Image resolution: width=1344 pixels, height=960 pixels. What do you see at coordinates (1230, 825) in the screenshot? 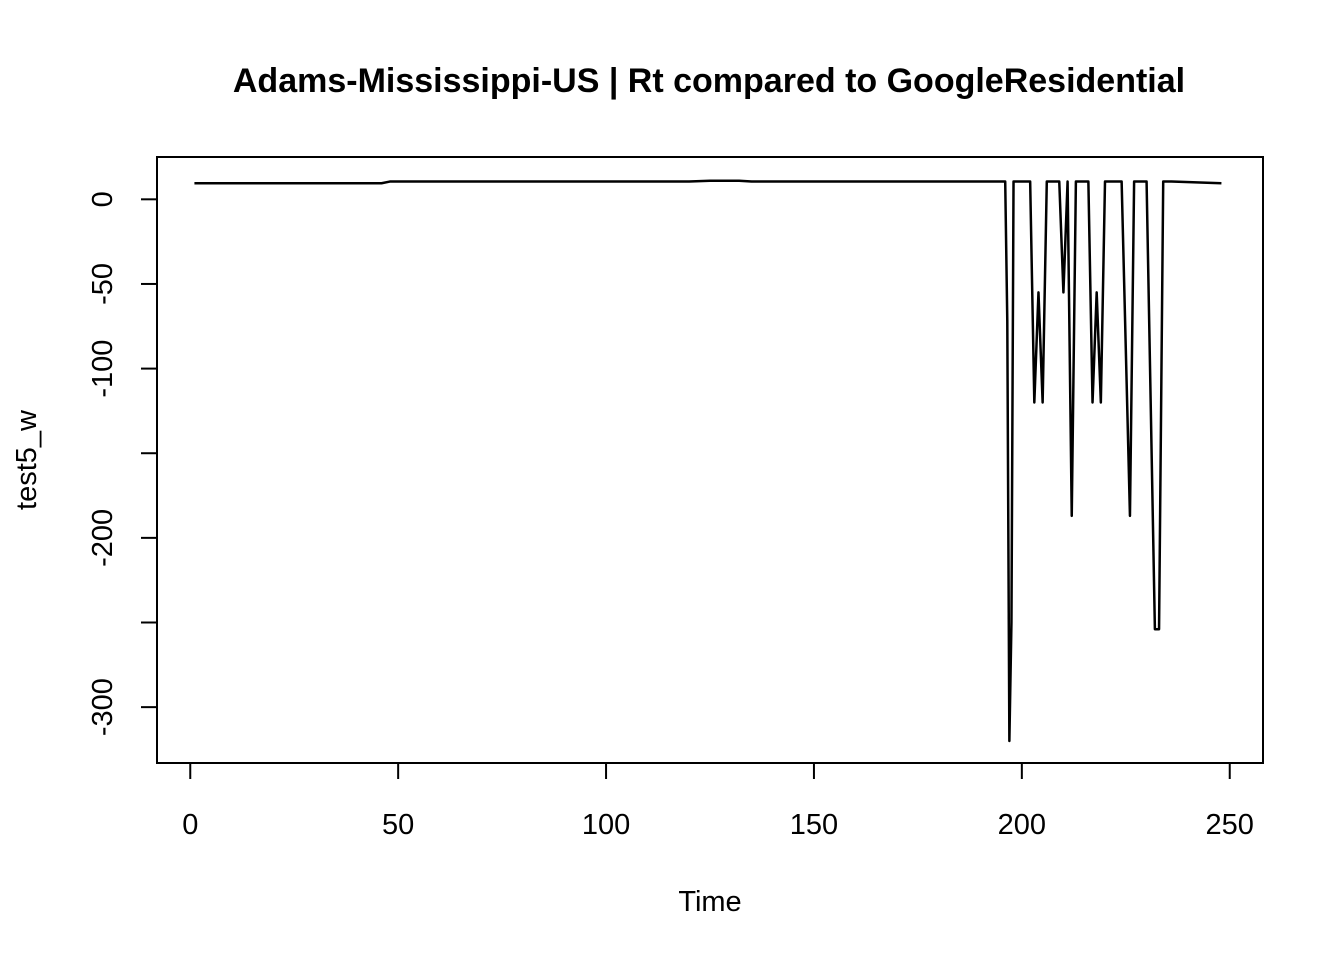
I see `x-tick-label: 250` at bounding box center [1230, 825].